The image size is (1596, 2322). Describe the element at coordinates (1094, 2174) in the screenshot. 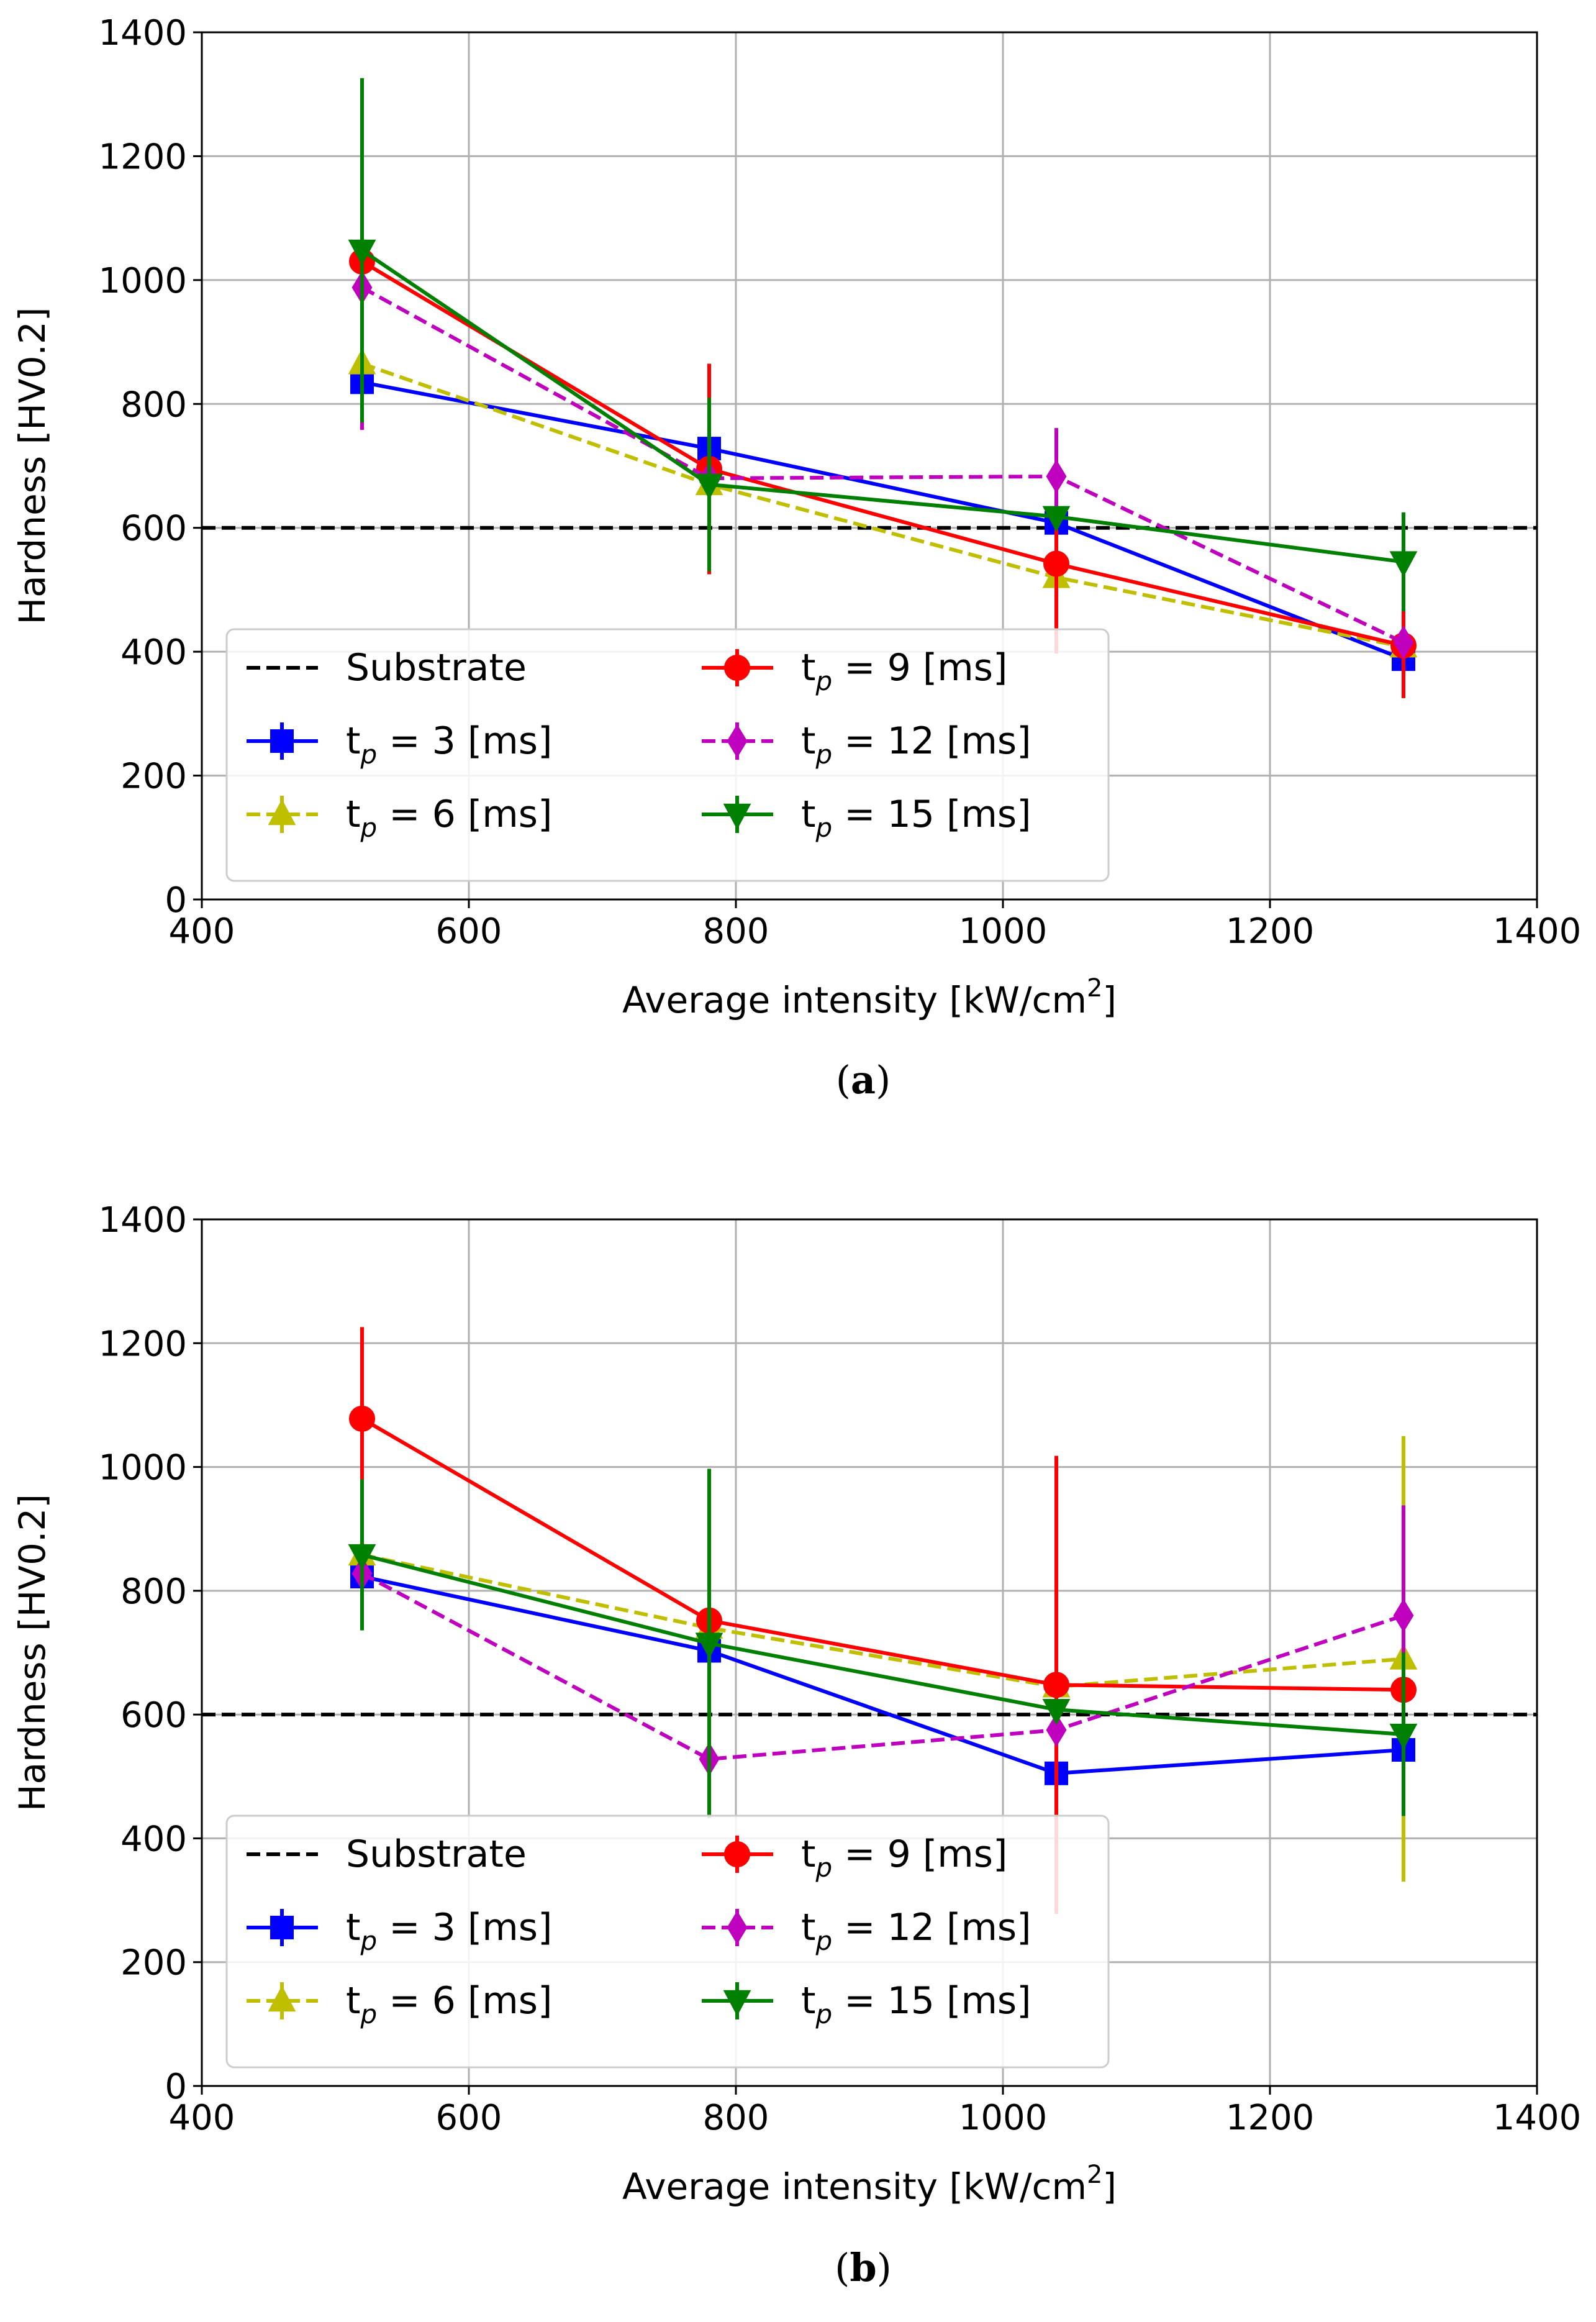

I see `x-axis-label-superscript: 2` at that location.